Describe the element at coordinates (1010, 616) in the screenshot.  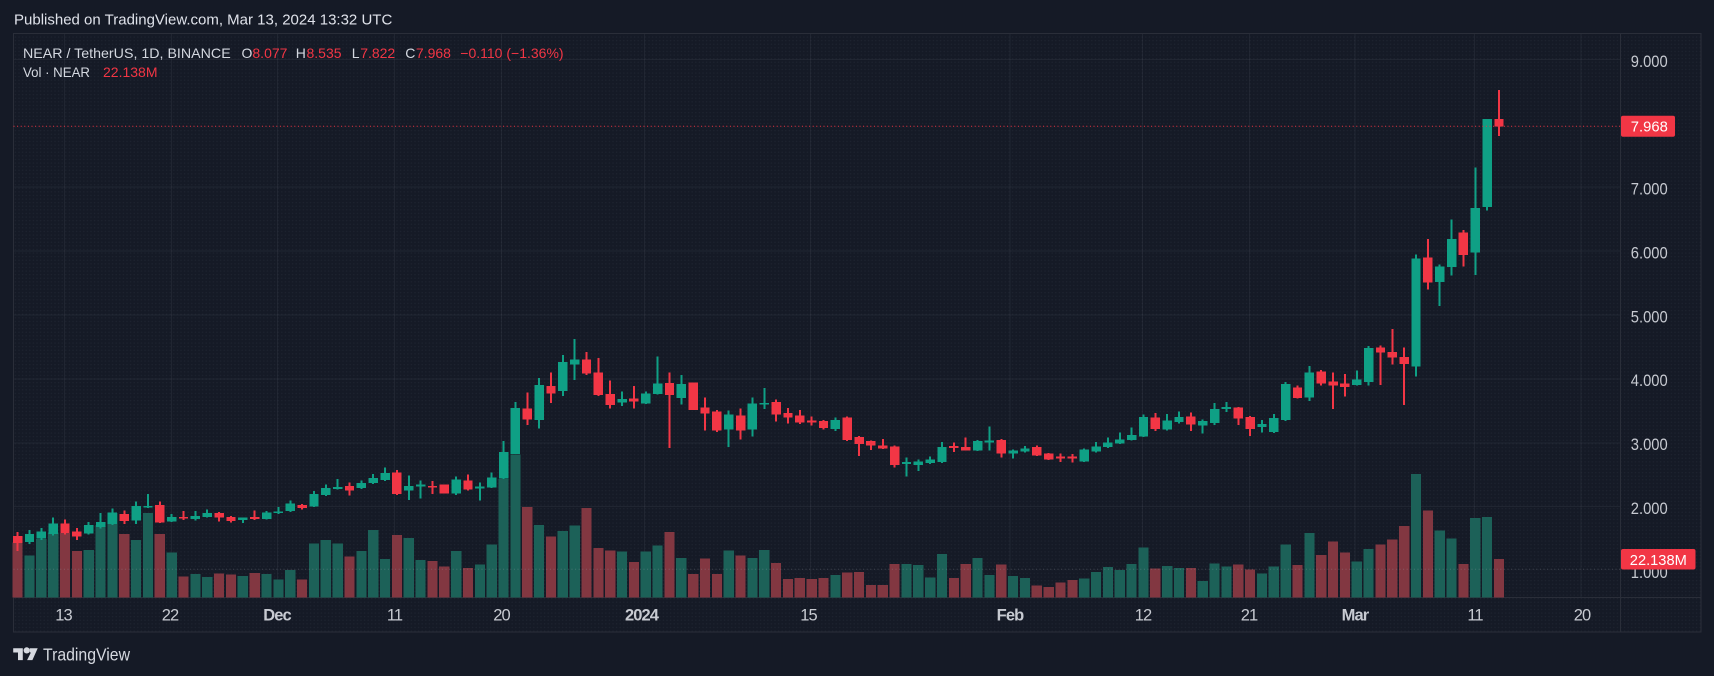
I see `svg-text: Feb` at that location.